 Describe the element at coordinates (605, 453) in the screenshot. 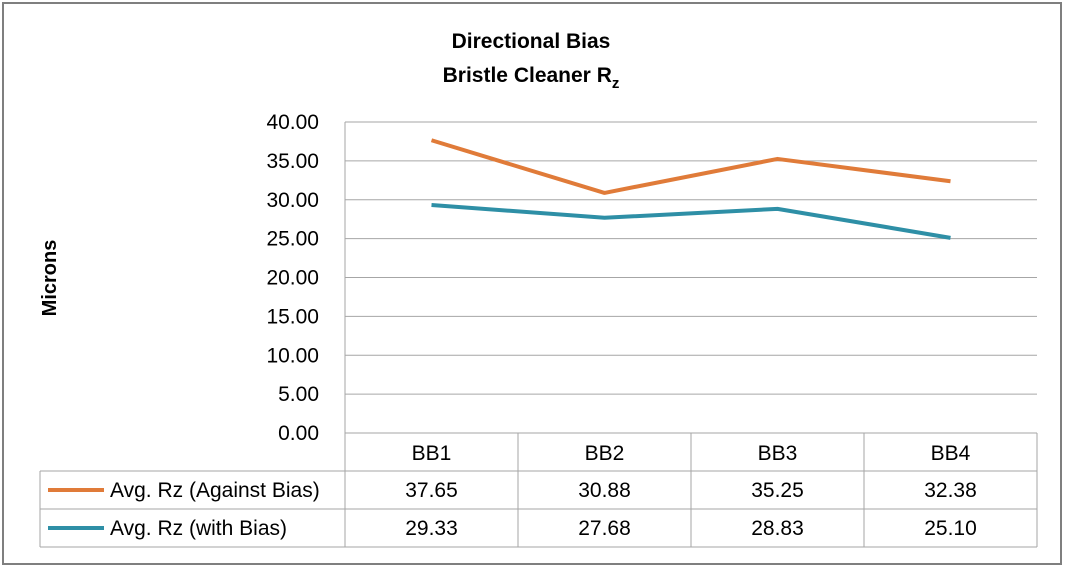

I see `x-tick-label: BB2` at that location.